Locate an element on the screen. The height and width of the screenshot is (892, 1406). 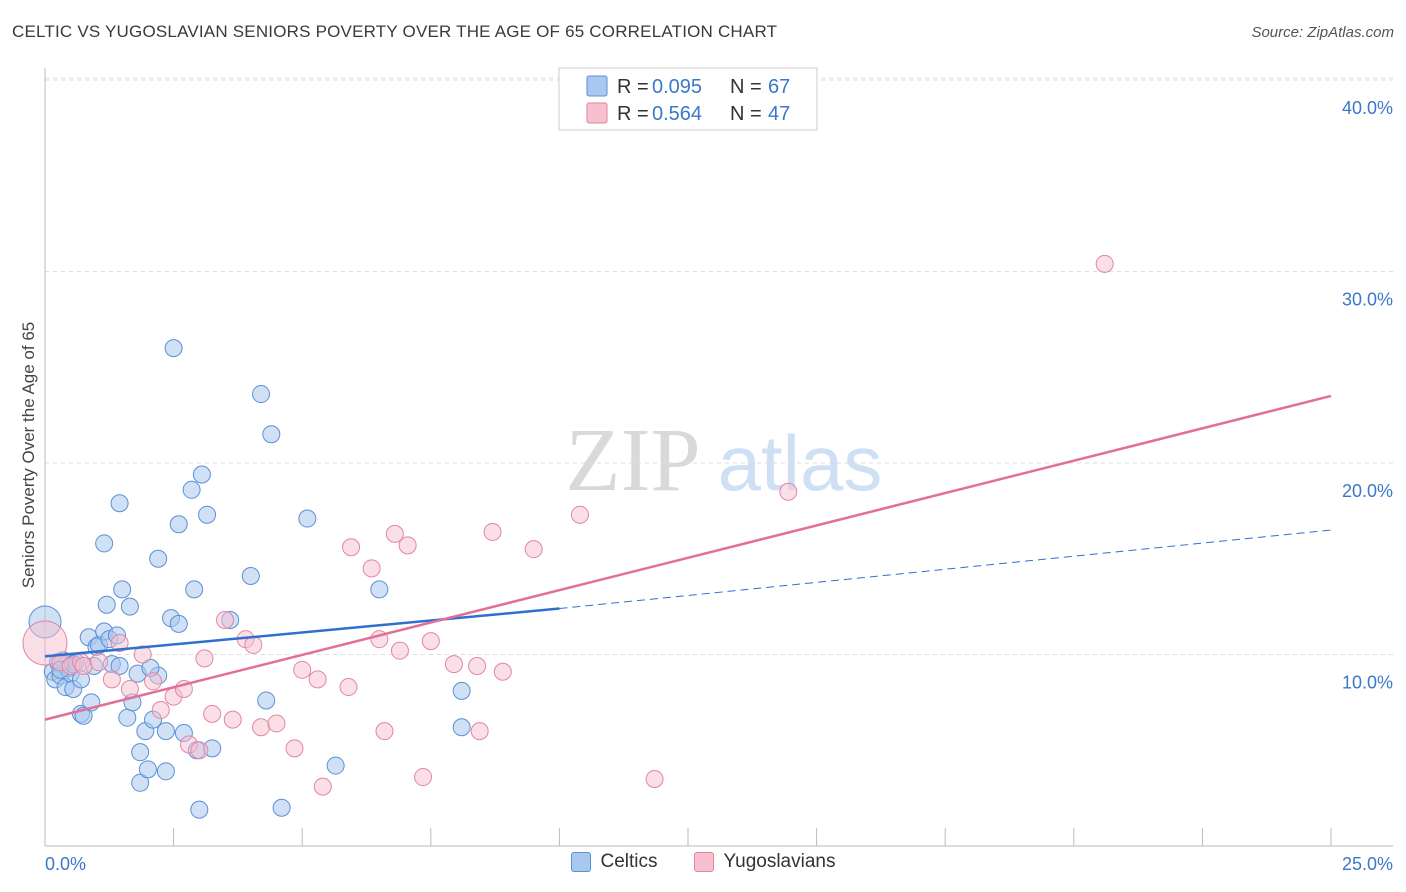
watermark: ZIP atlas is located at coordinates (724, 460).